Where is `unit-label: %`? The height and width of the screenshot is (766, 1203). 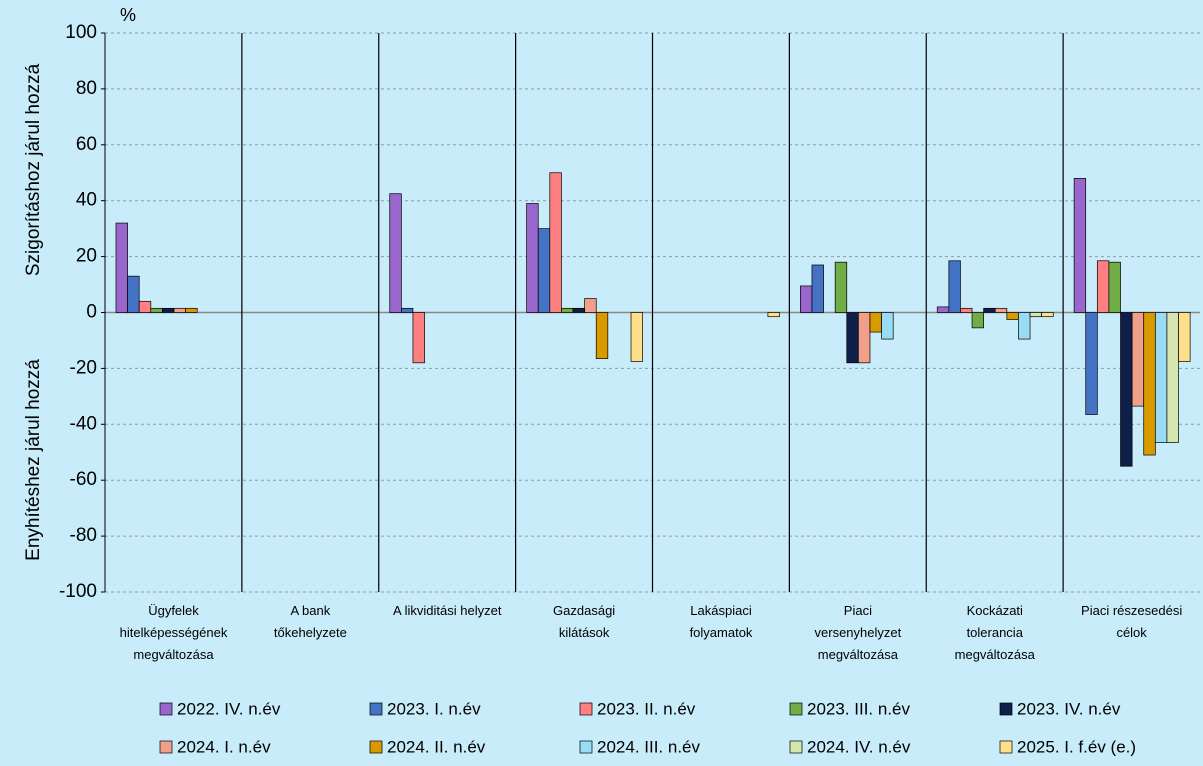 unit-label: % is located at coordinates (128, 15).